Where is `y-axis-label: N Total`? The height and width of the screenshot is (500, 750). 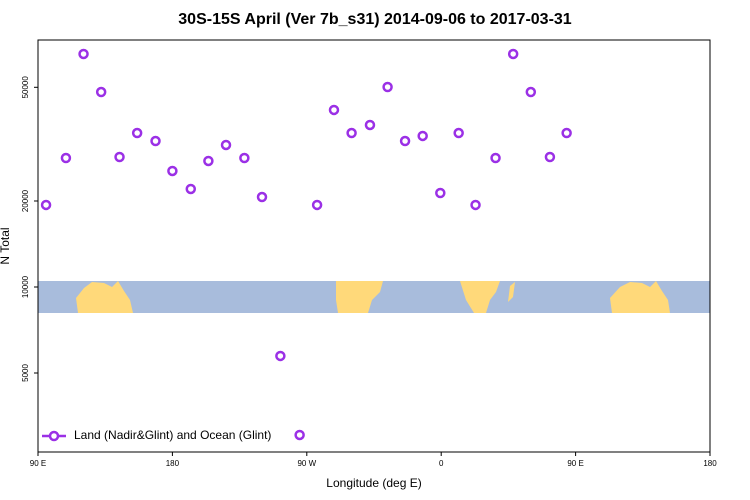
y-axis-label: N Total is located at coordinates (6, 245).